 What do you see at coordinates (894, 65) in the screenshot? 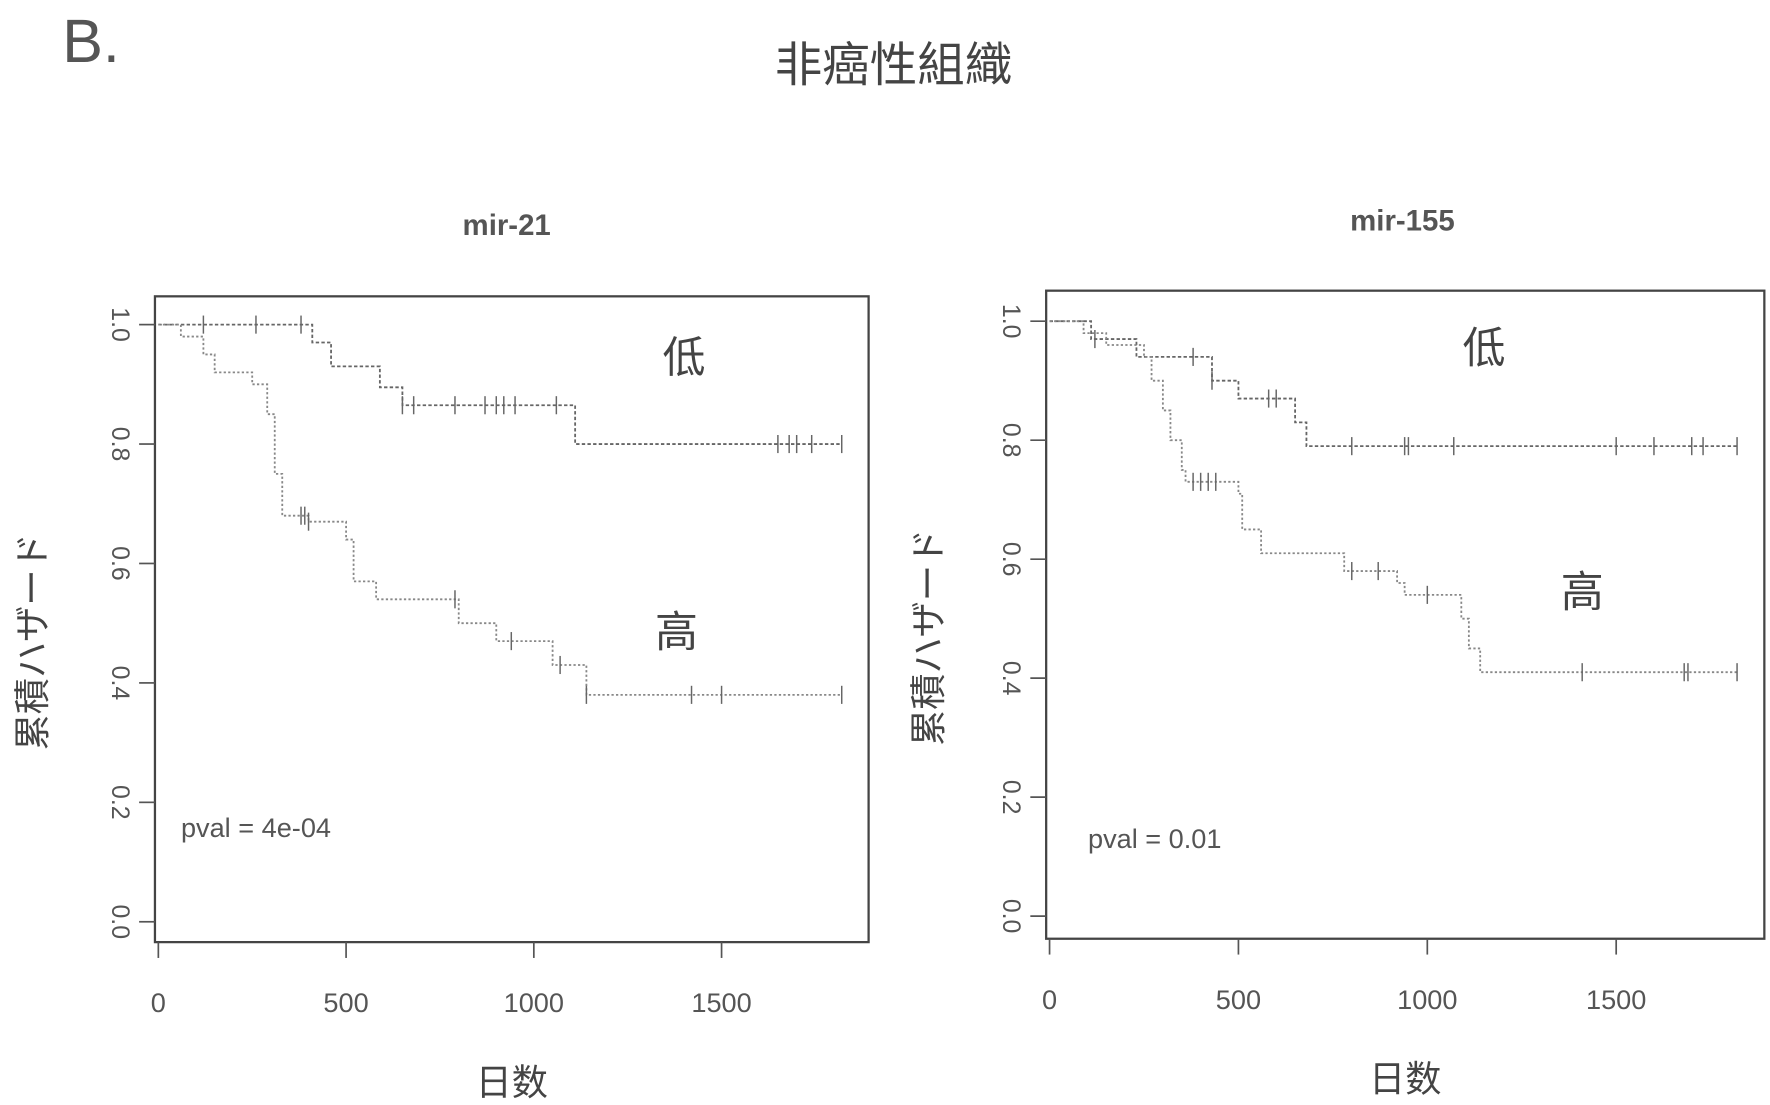
I see `figure-title: 非癌性組織` at bounding box center [894, 65].